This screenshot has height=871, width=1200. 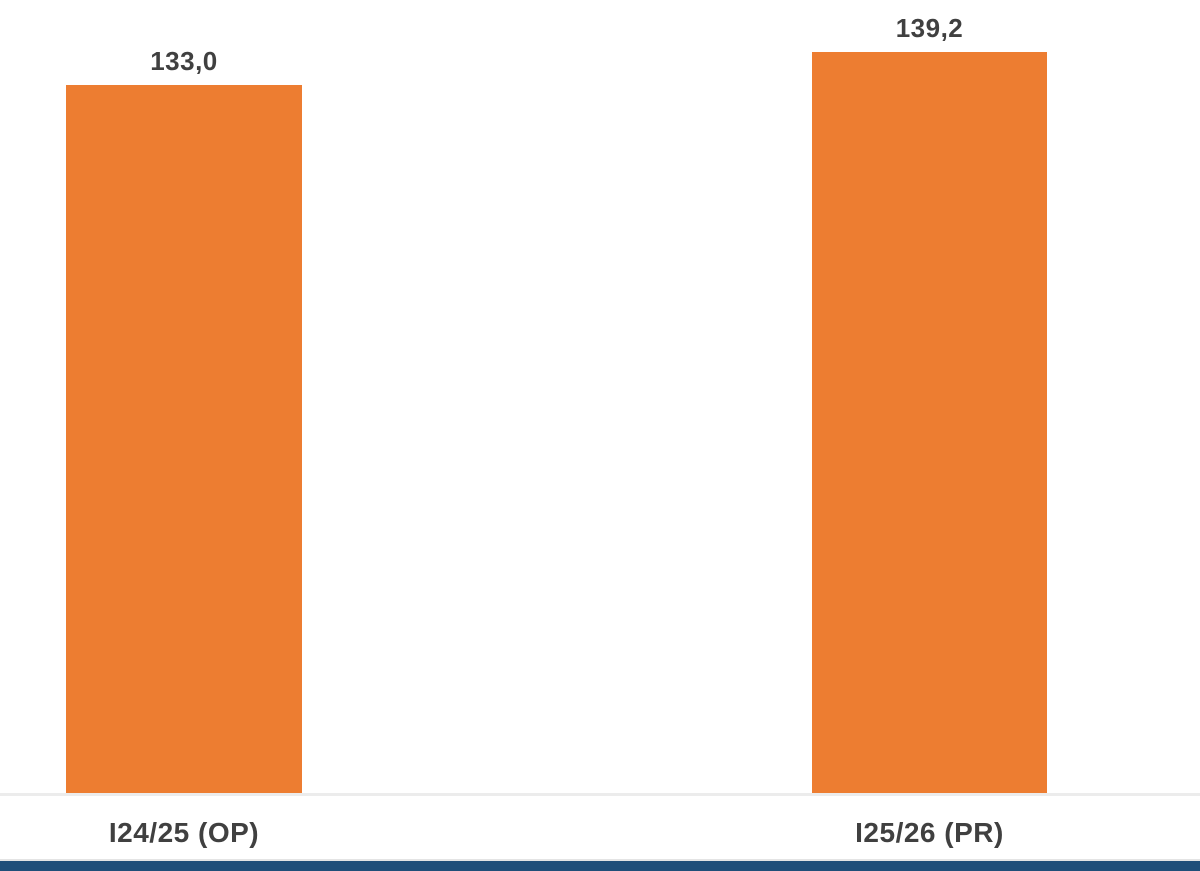 I want to click on footer-accent-bar, so click(x=600, y=866).